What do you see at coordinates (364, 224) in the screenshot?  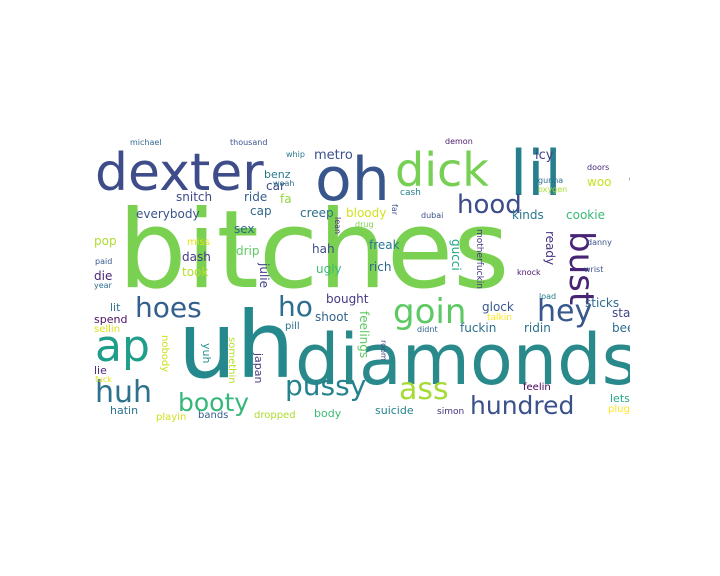 I see `word-drug: drug` at bounding box center [364, 224].